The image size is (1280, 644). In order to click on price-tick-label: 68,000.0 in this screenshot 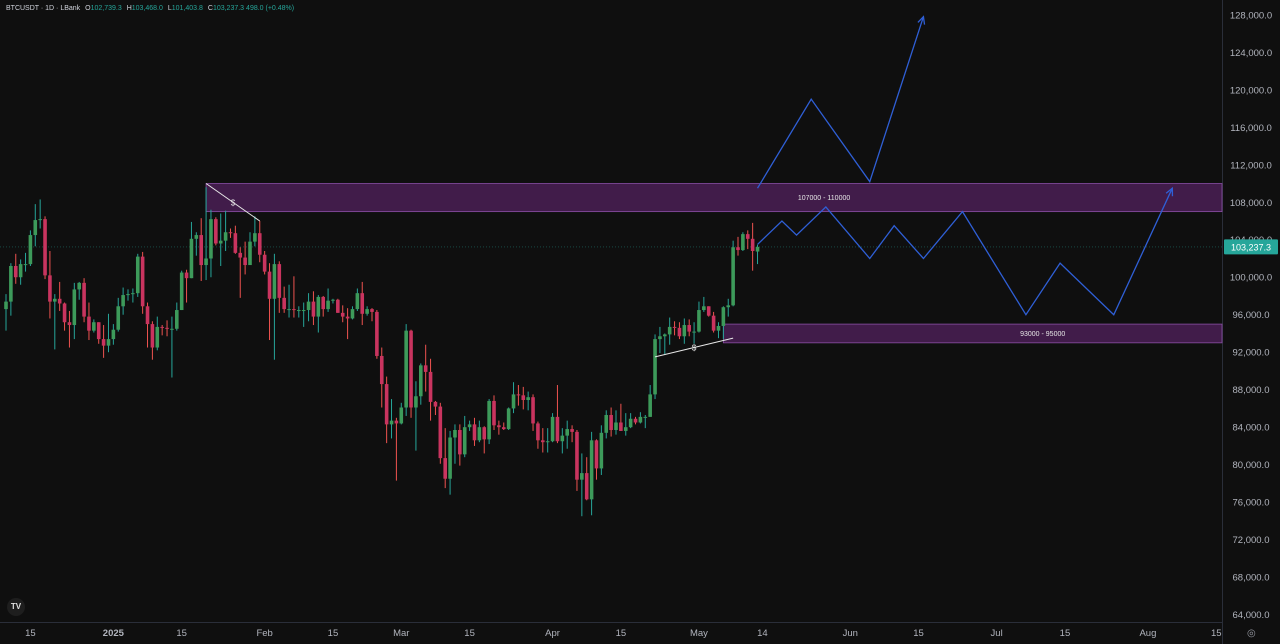, I will do `click(1251, 578)`.